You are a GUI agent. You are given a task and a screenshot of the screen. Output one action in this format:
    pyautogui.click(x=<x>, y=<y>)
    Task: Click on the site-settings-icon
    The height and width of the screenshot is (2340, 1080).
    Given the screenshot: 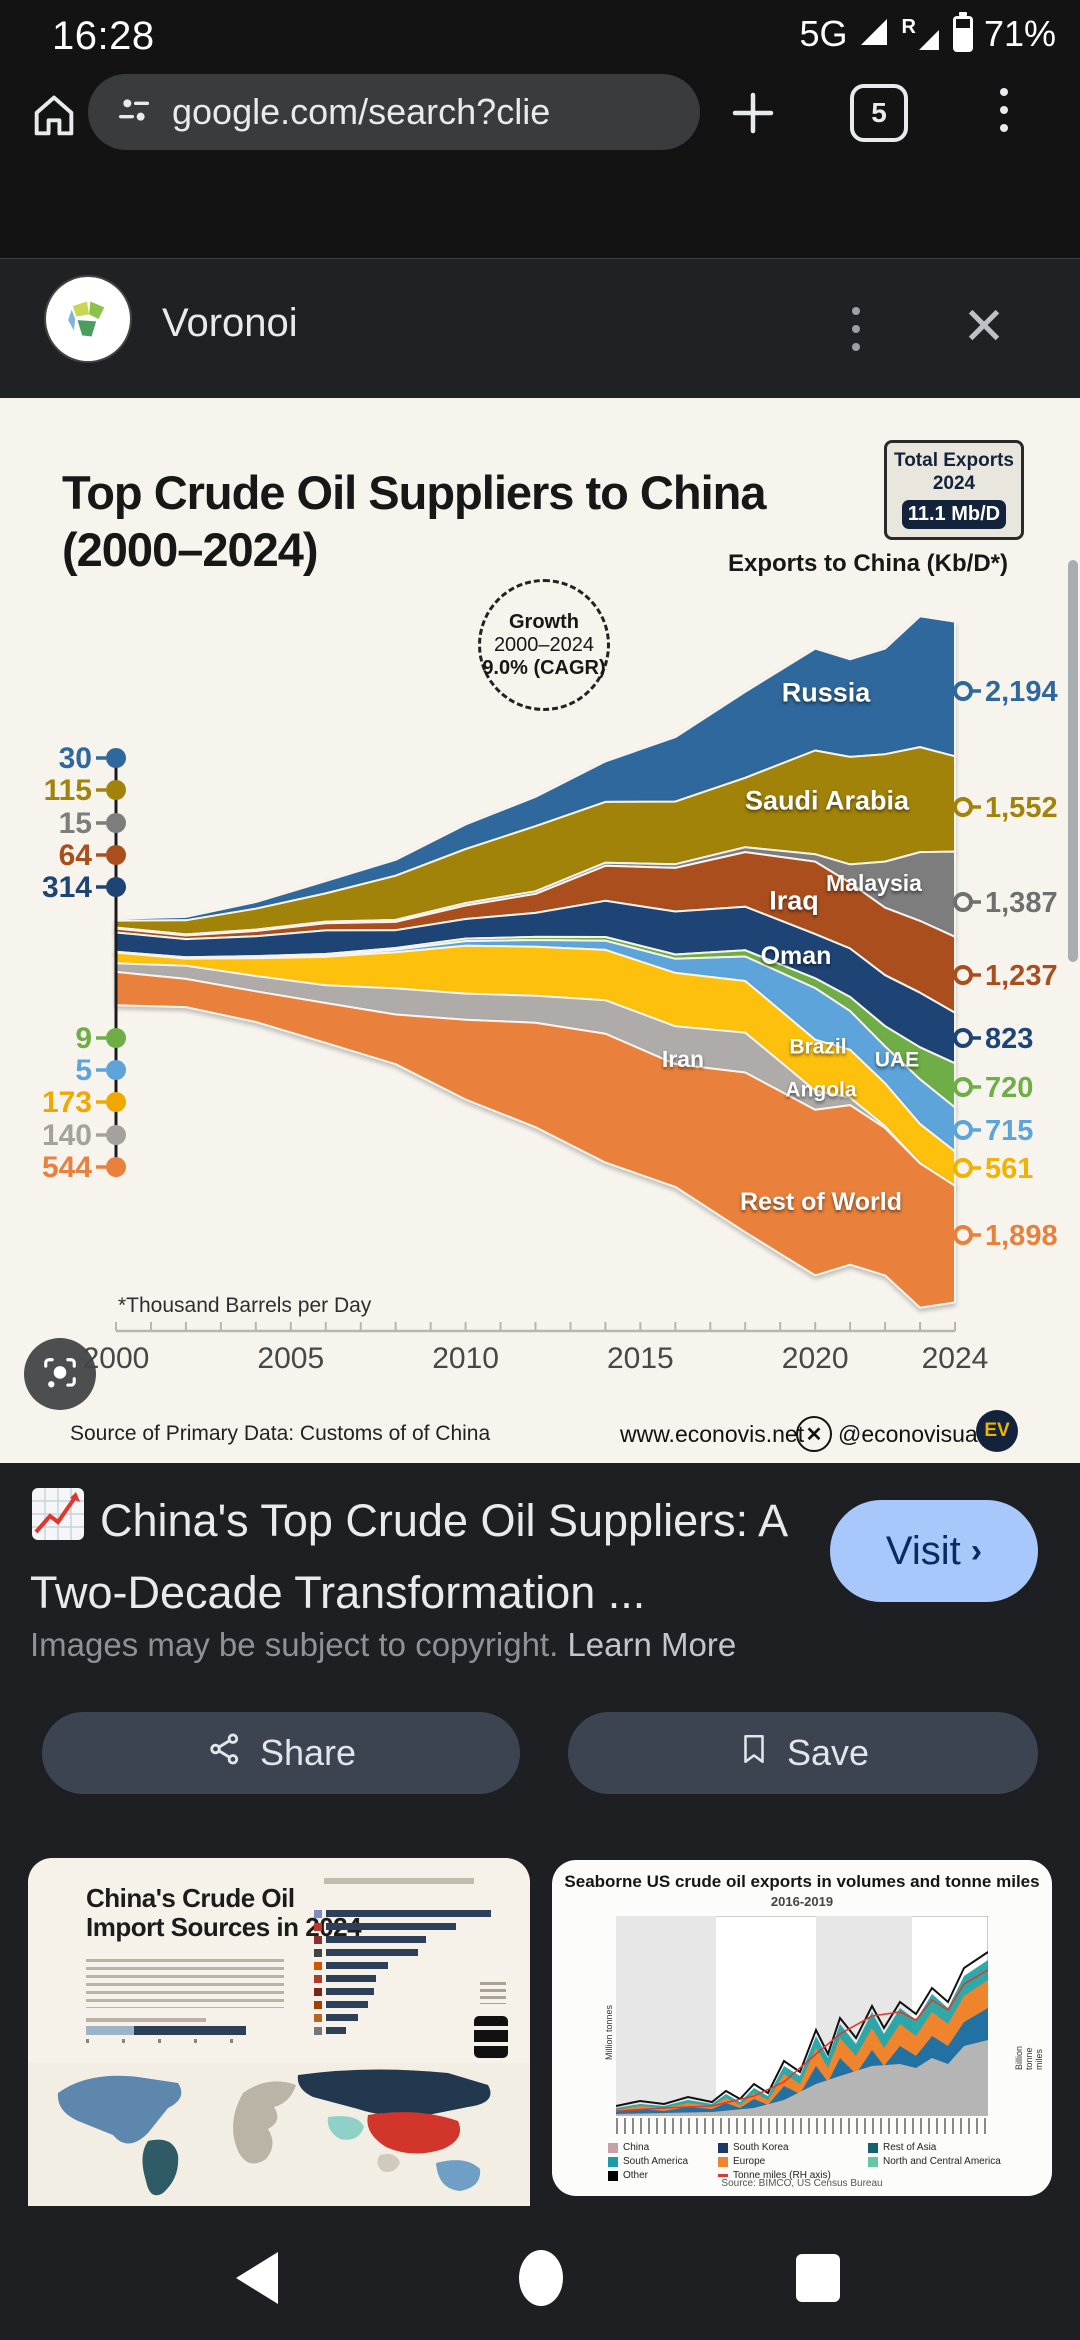 What is the action you would take?
    pyautogui.click(x=134, y=112)
    